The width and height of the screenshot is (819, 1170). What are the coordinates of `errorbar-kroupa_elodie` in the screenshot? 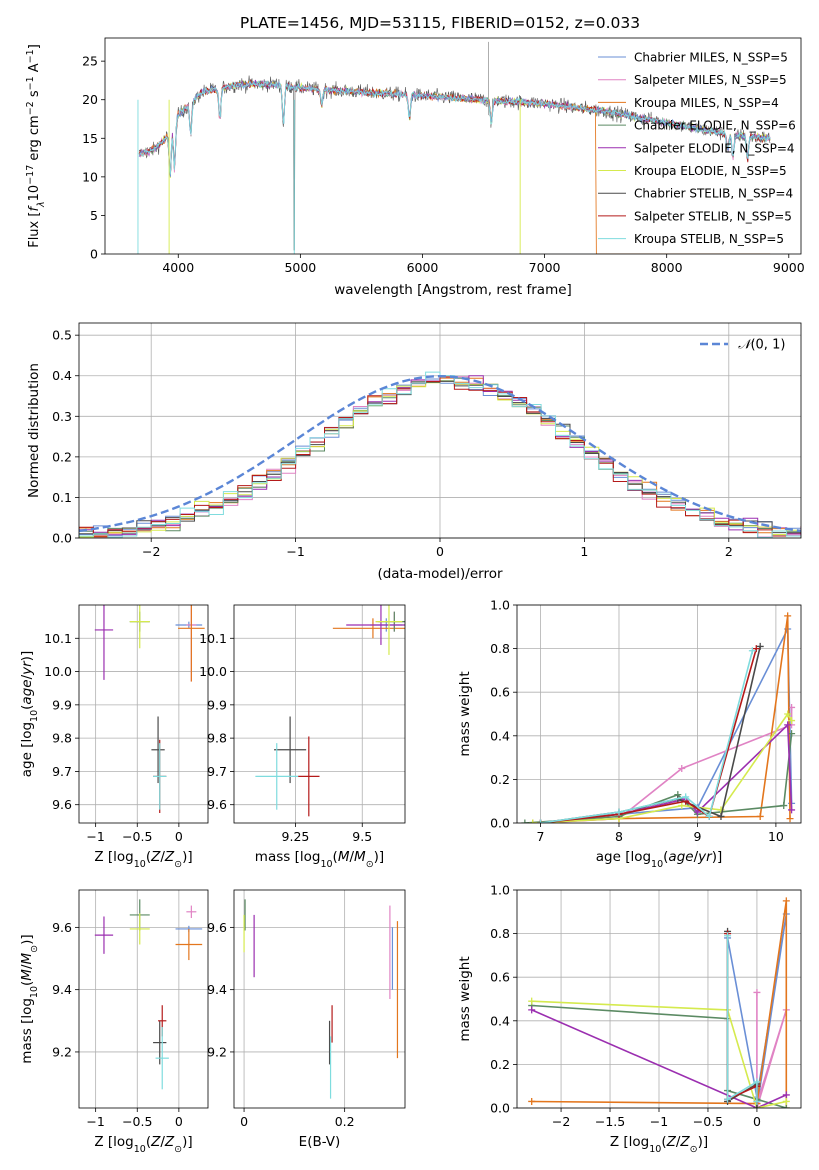 It's located at (389, 630).